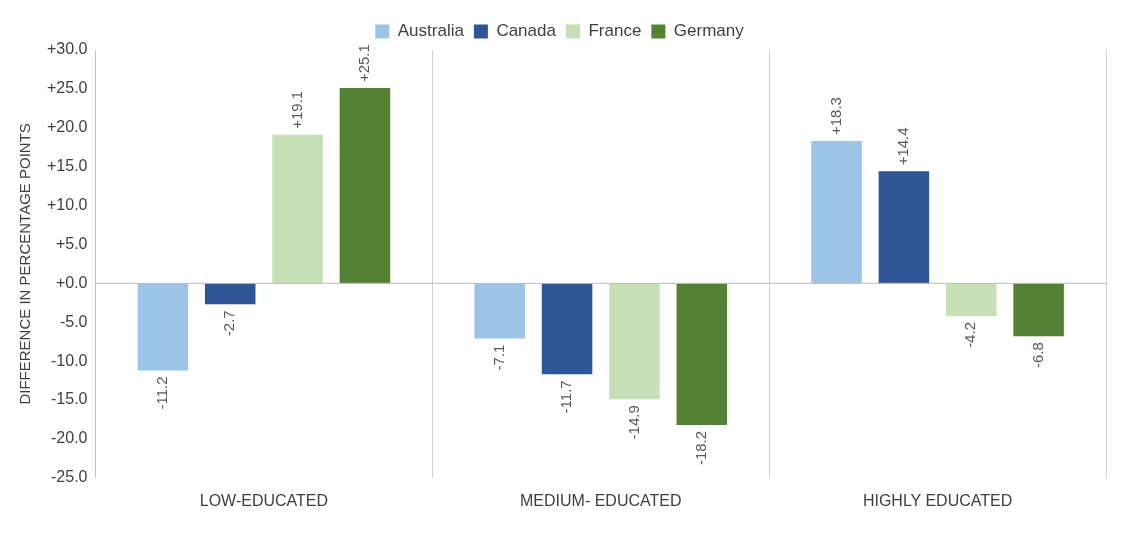 Image resolution: width=1129 pixels, height=538 pixels. What do you see at coordinates (970, 335) in the screenshot?
I see `data-label: -4.2` at bounding box center [970, 335].